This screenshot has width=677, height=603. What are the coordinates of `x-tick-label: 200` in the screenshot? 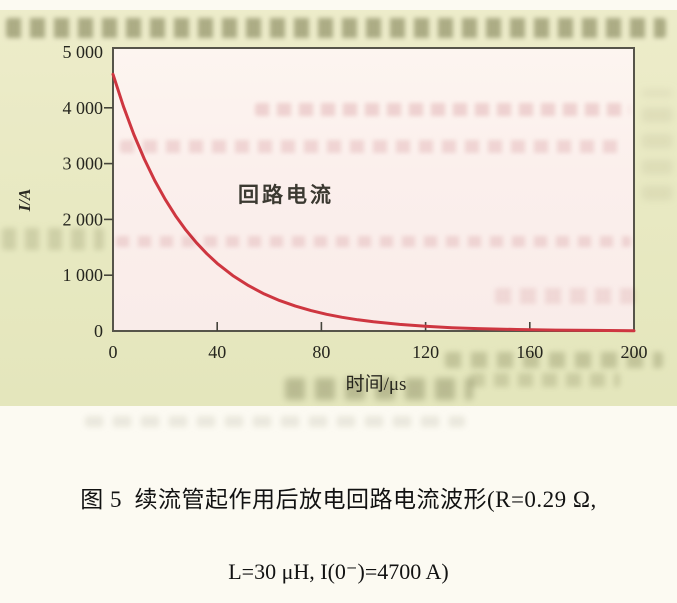 It's located at (634, 352).